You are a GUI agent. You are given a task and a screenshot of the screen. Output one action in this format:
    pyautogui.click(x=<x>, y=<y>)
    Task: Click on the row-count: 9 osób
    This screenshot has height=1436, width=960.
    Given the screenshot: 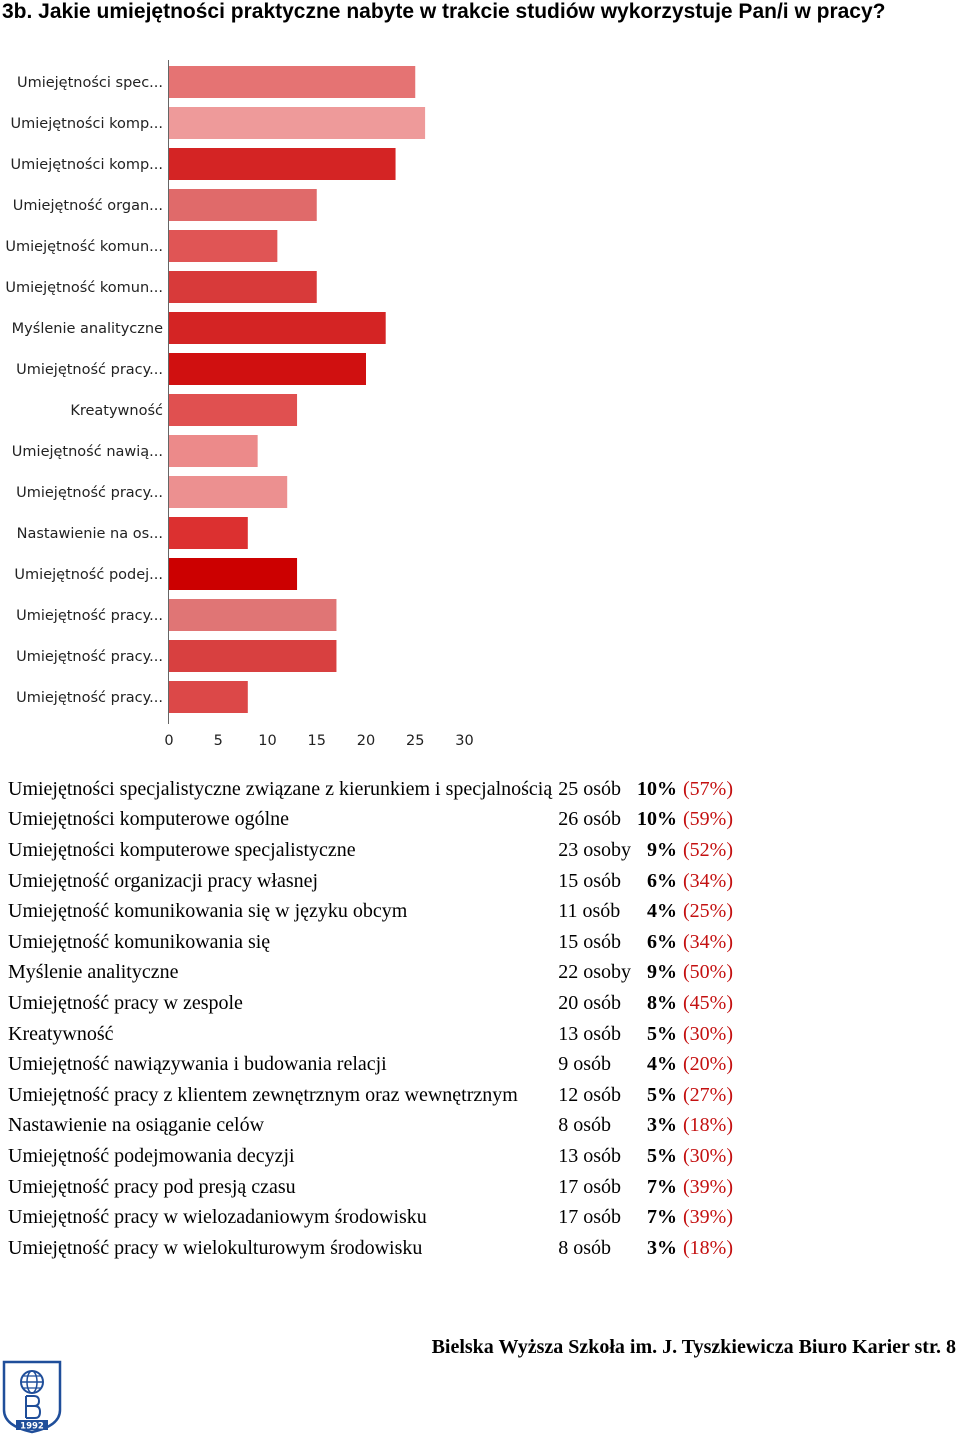 What is the action you would take?
    pyautogui.click(x=585, y=1064)
    